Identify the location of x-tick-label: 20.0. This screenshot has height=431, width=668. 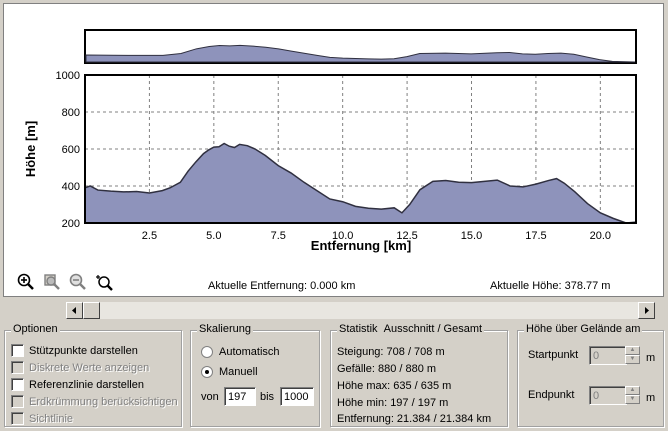
(600, 236).